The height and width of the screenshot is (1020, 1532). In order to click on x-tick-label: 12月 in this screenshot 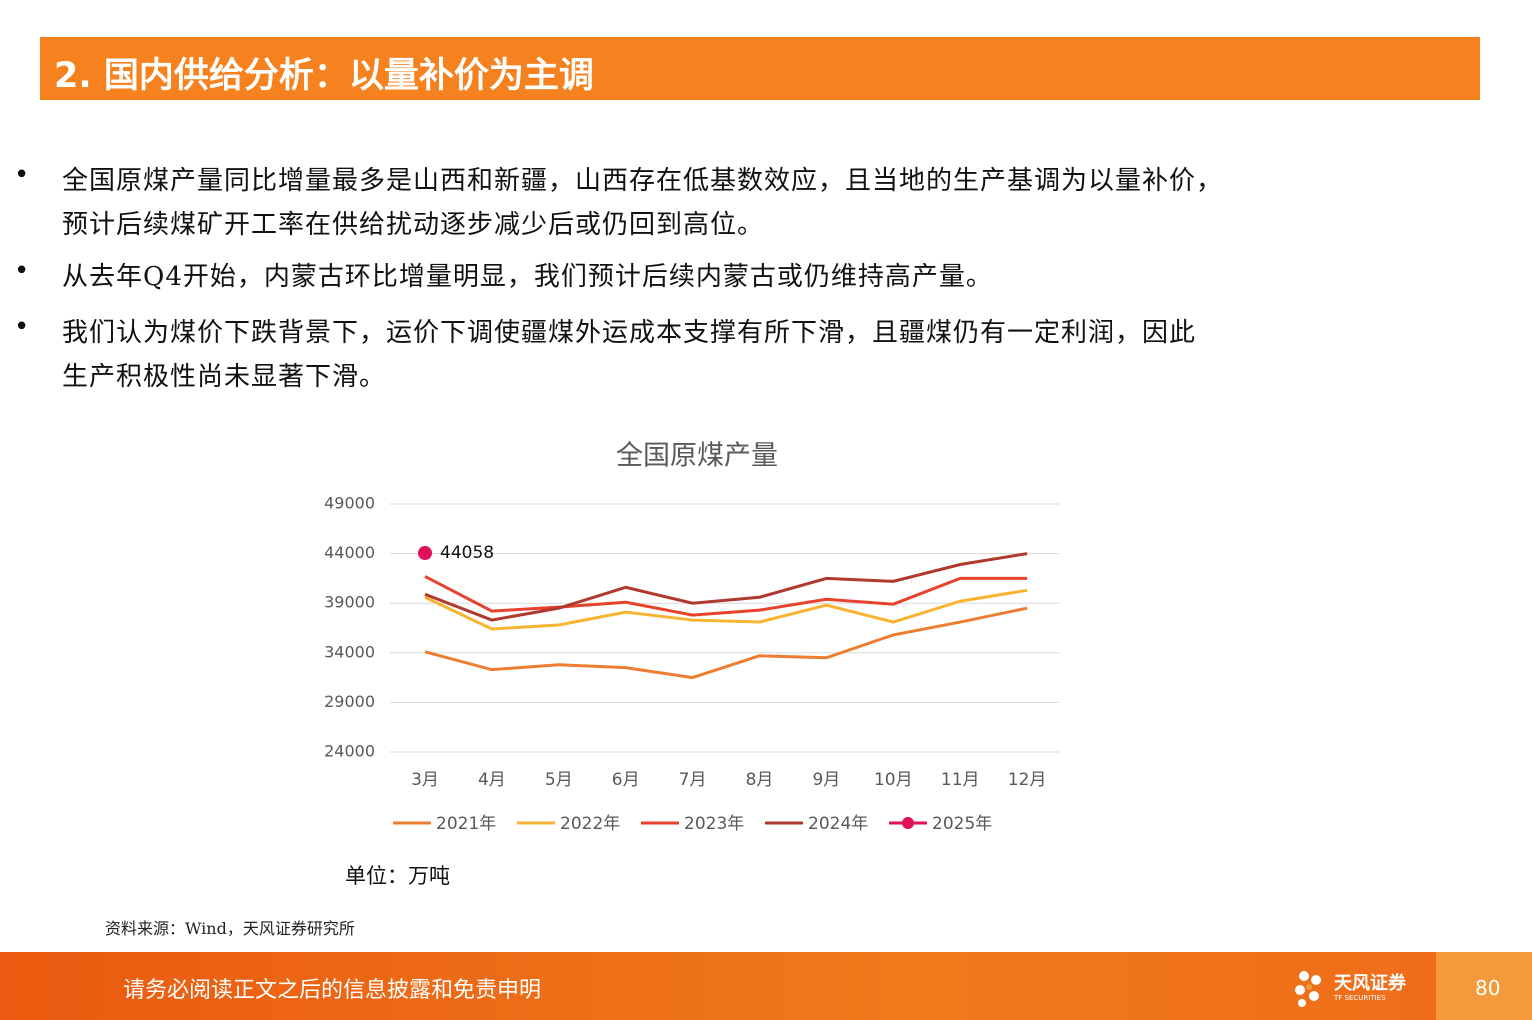, I will do `click(1027, 780)`.